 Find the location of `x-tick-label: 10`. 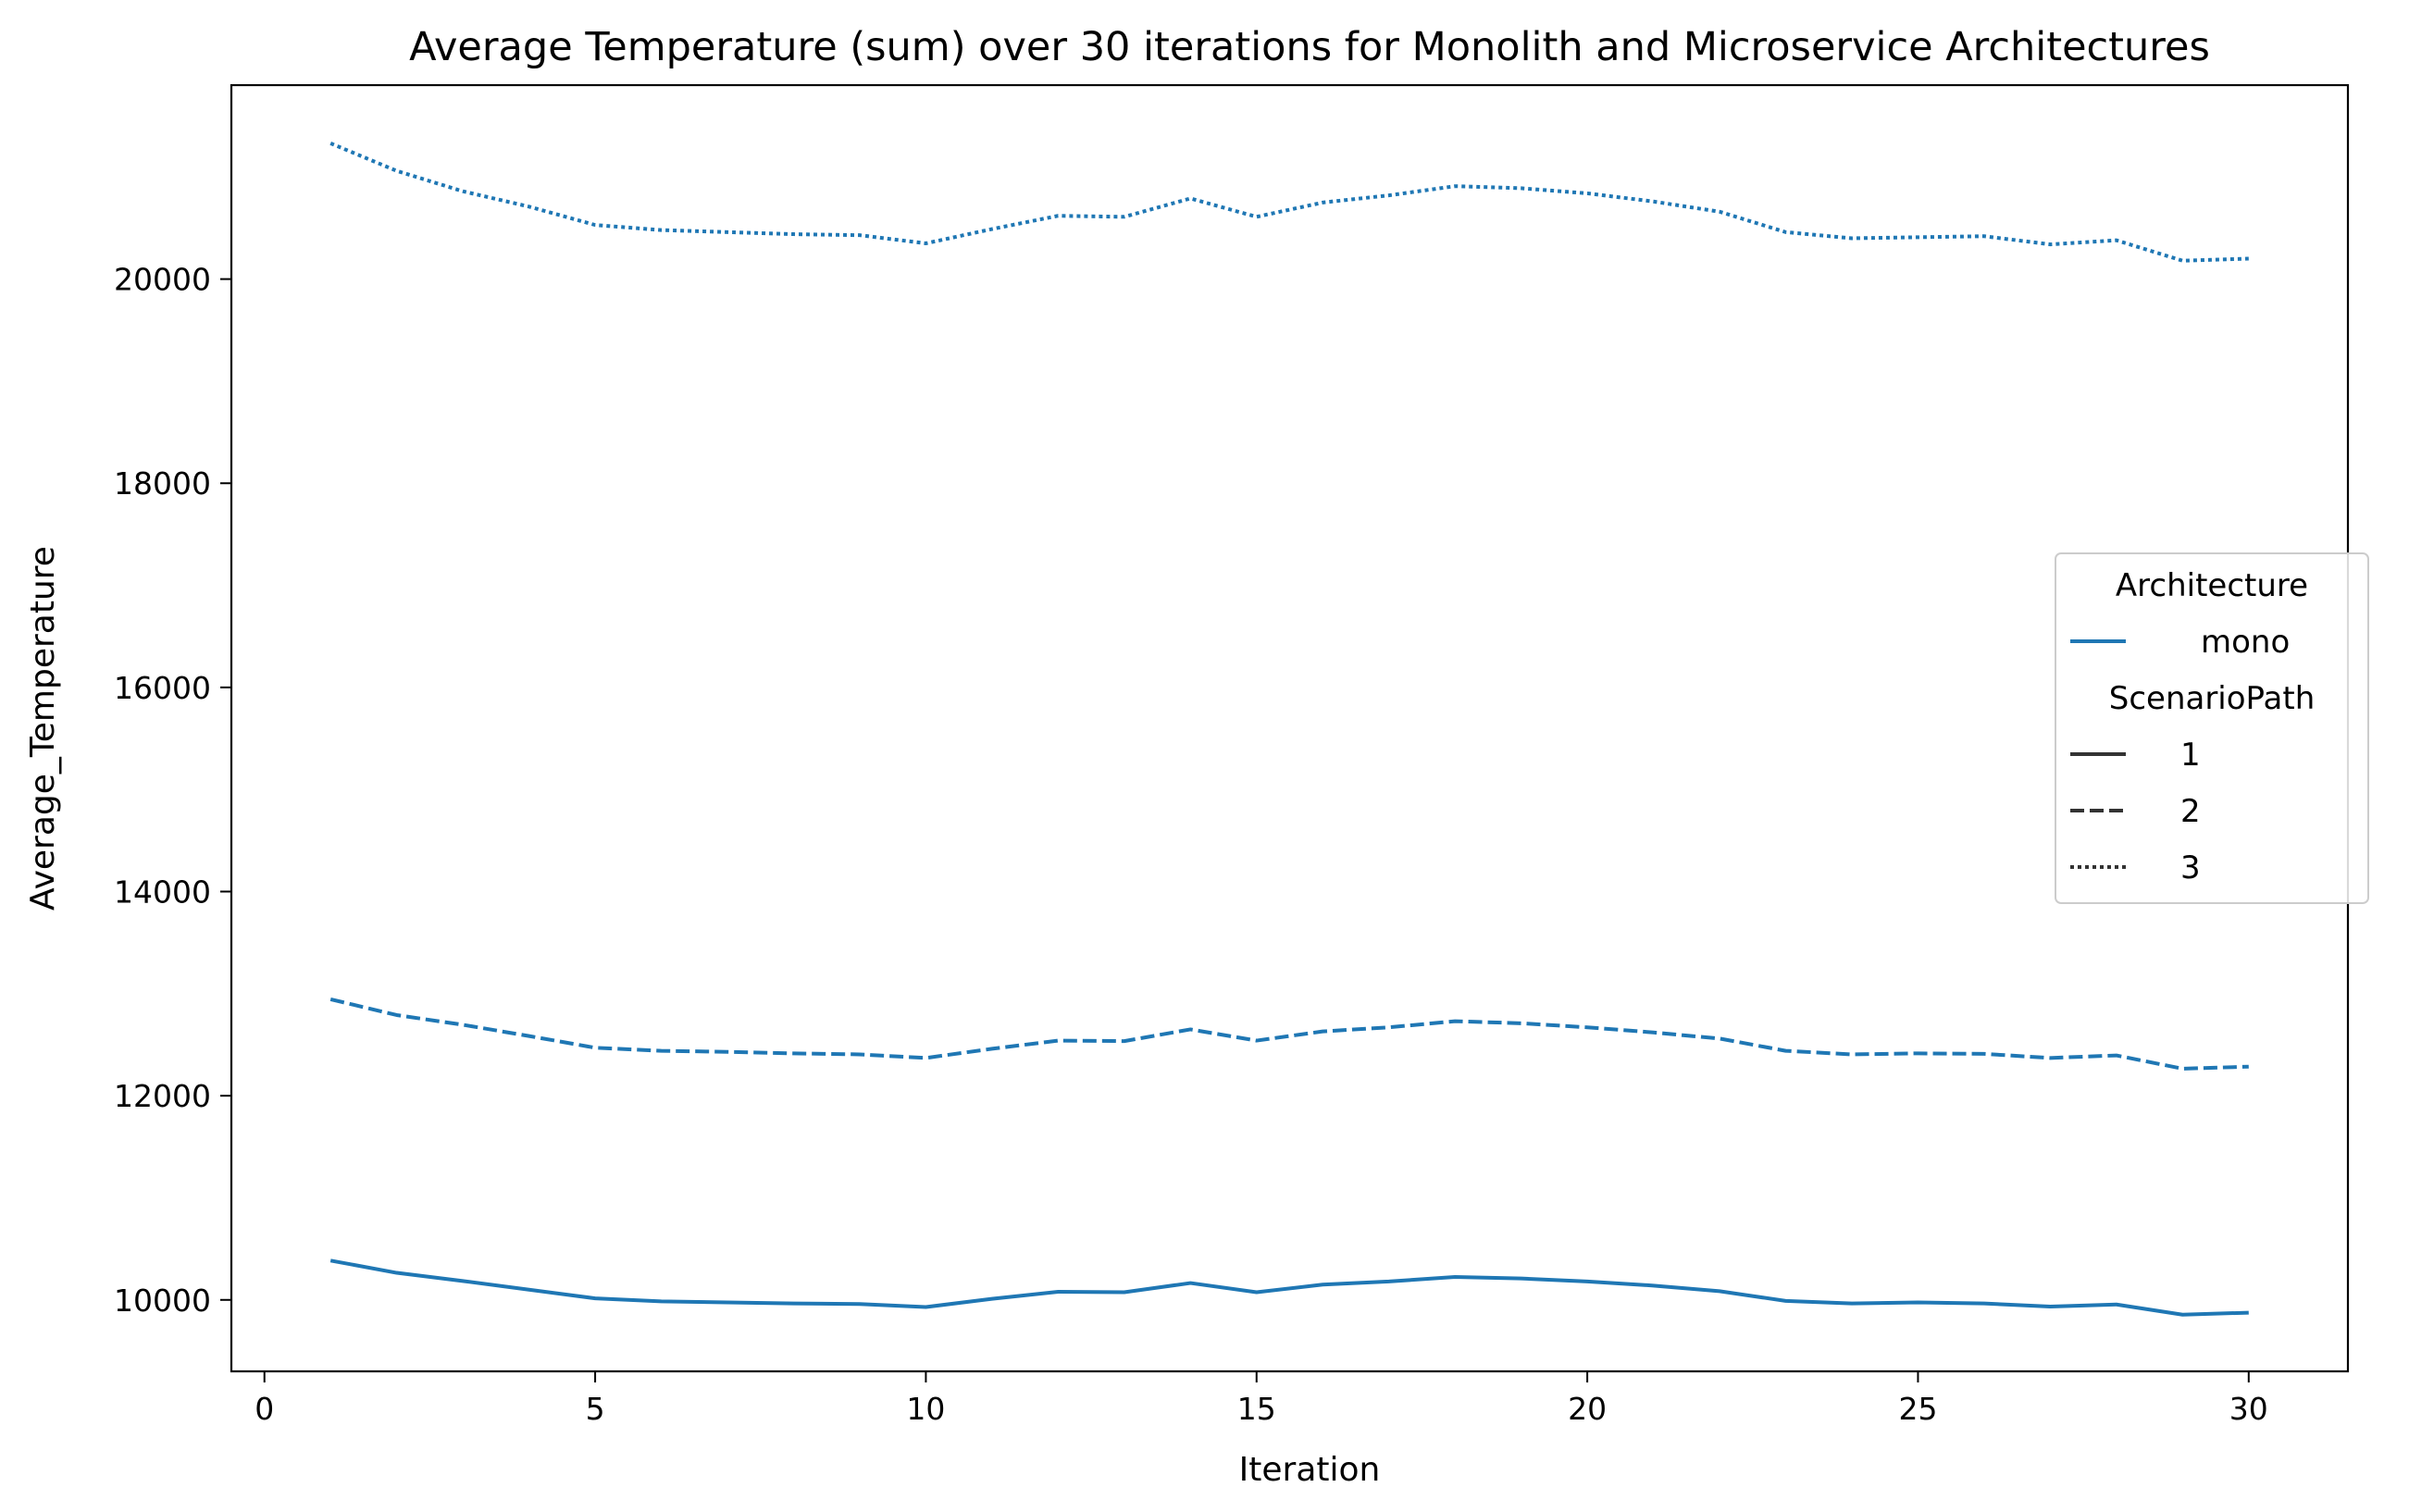

x-tick-label: 10 is located at coordinates (925, 1409).